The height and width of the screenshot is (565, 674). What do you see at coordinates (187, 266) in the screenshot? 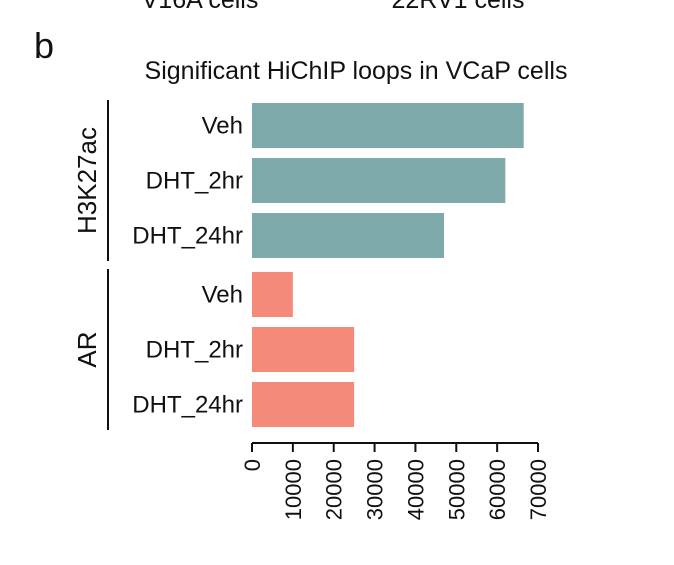
I see `category-labels: Veh DHT_2hr DHT_24hr Veh DHT_2hr DHT_24hr` at bounding box center [187, 266].